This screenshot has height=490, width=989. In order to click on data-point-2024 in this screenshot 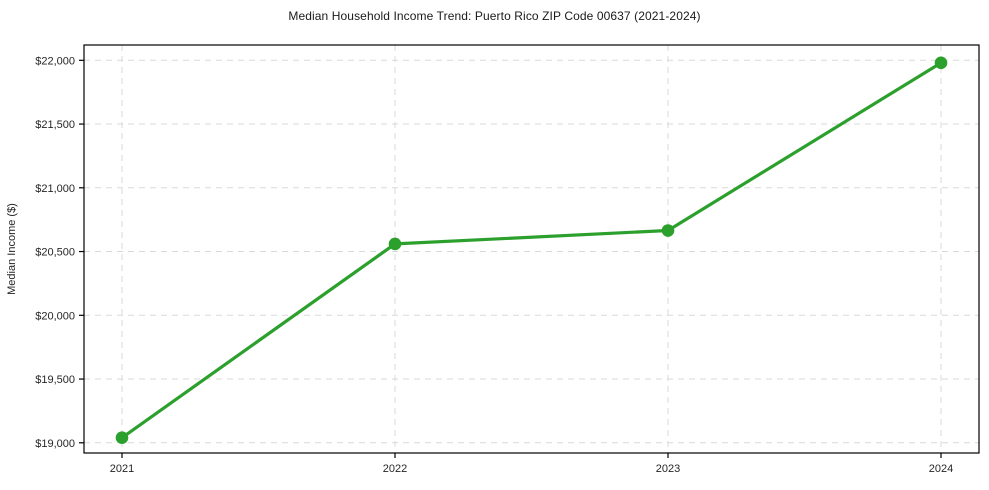, I will do `click(941, 63)`.